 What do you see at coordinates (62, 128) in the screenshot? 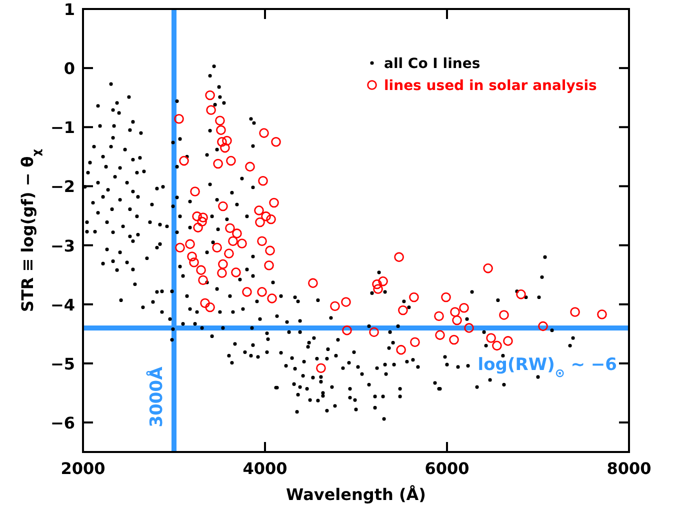
I see `y-tick-label: −1` at bounding box center [62, 128].